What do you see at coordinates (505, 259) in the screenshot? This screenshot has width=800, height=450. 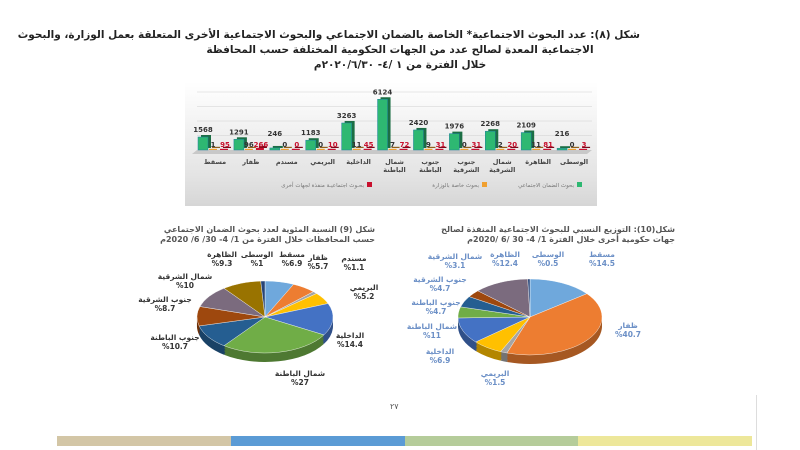 I see `pie-data-label: الظاهرة %12.4` at bounding box center [505, 259].